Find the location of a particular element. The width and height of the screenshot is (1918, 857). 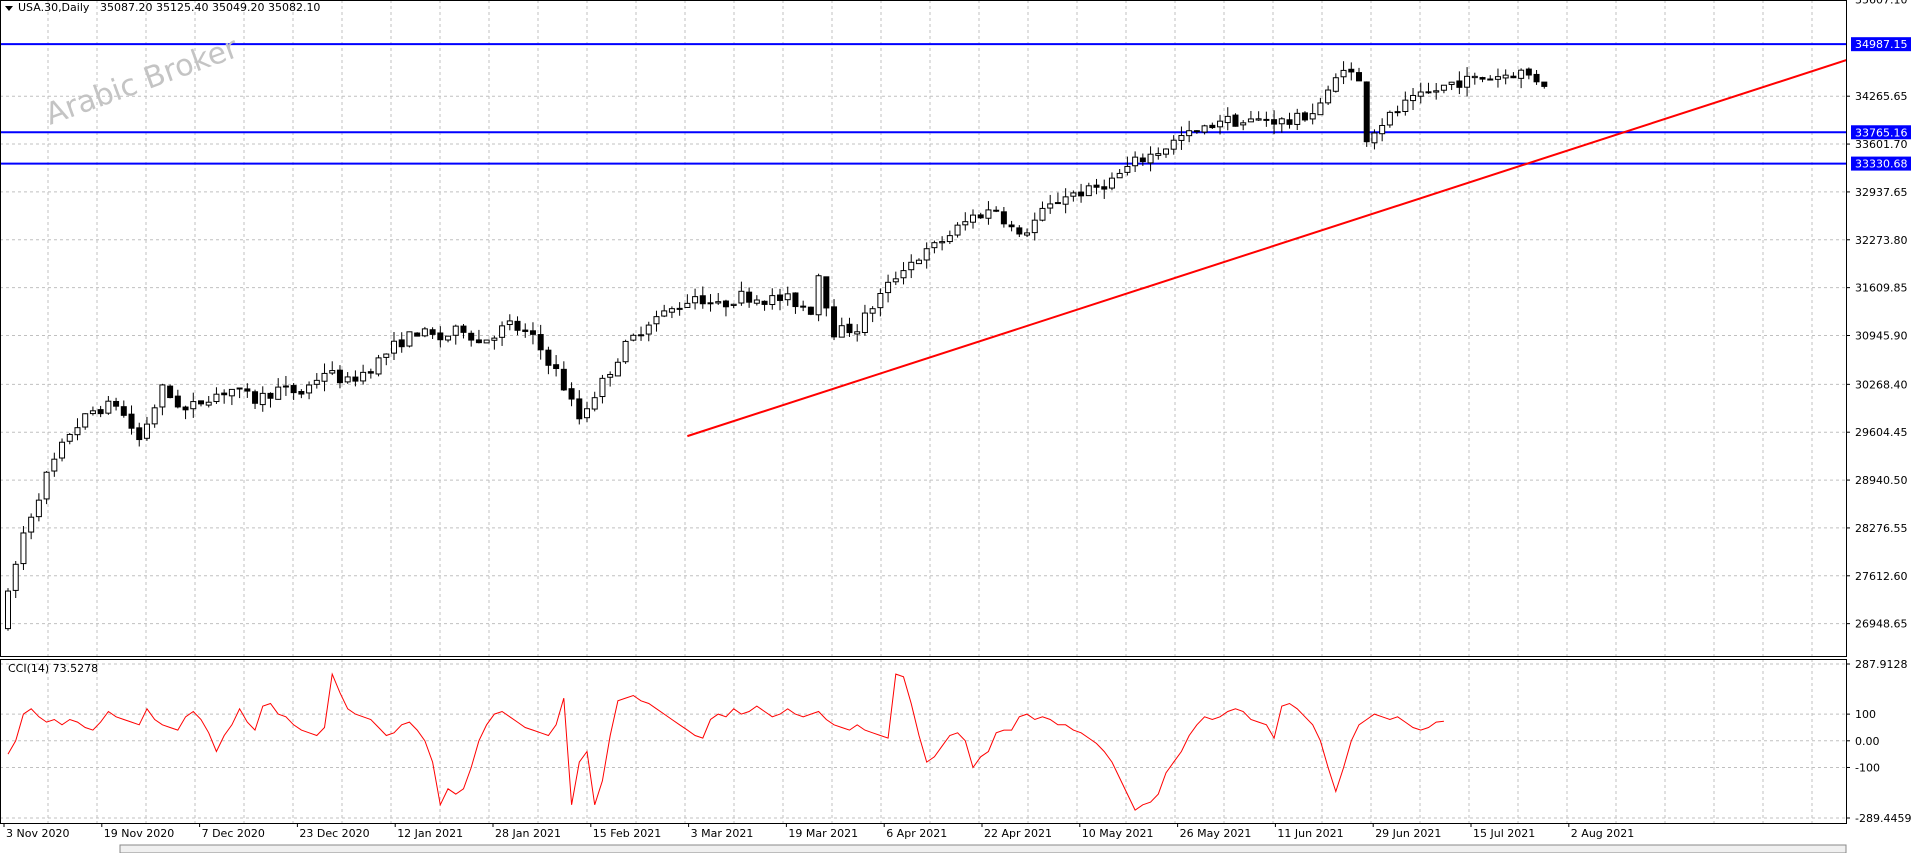

price-tick-label: 28940.50 is located at coordinates (1881, 480).